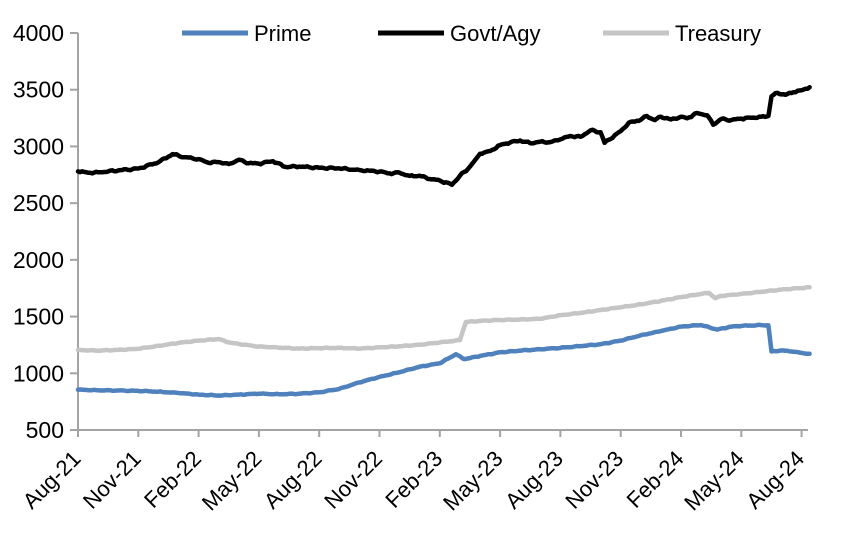 This screenshot has height=538, width=852. What do you see at coordinates (38, 90) in the screenshot?
I see `y-axis-tick-label: 3500` at bounding box center [38, 90].